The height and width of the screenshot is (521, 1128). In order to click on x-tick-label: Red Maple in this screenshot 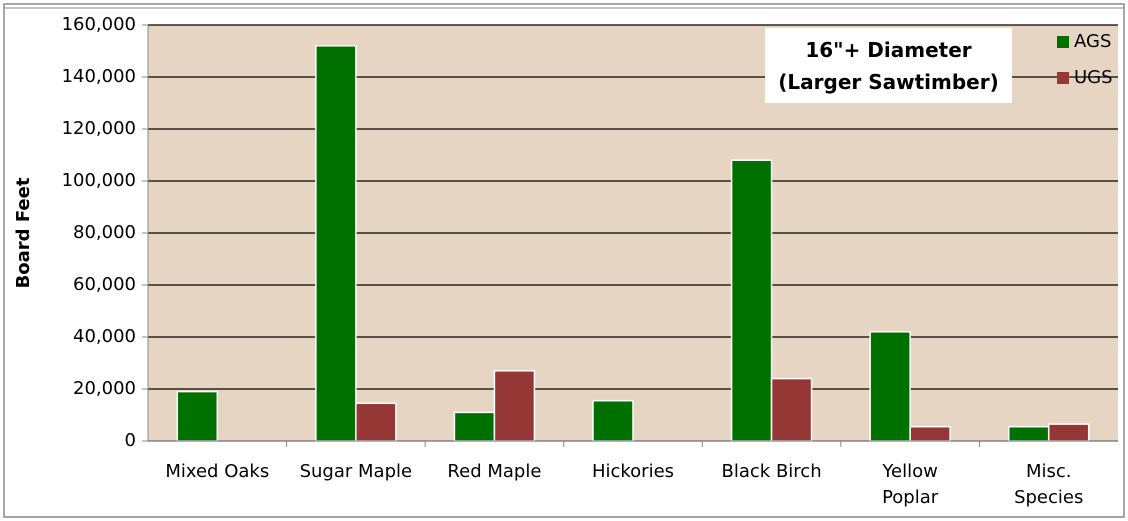, I will do `click(494, 471)`.